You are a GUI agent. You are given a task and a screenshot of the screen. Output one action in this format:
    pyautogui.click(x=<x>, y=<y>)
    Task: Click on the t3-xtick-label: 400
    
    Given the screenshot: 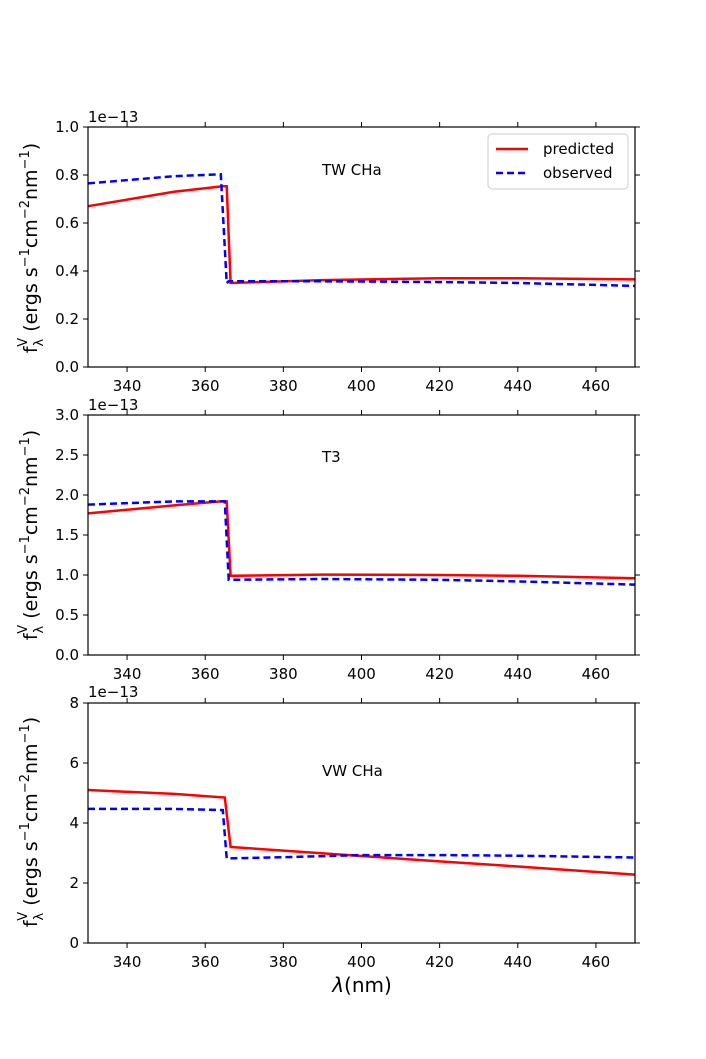 What is the action you would take?
    pyautogui.click(x=361, y=674)
    